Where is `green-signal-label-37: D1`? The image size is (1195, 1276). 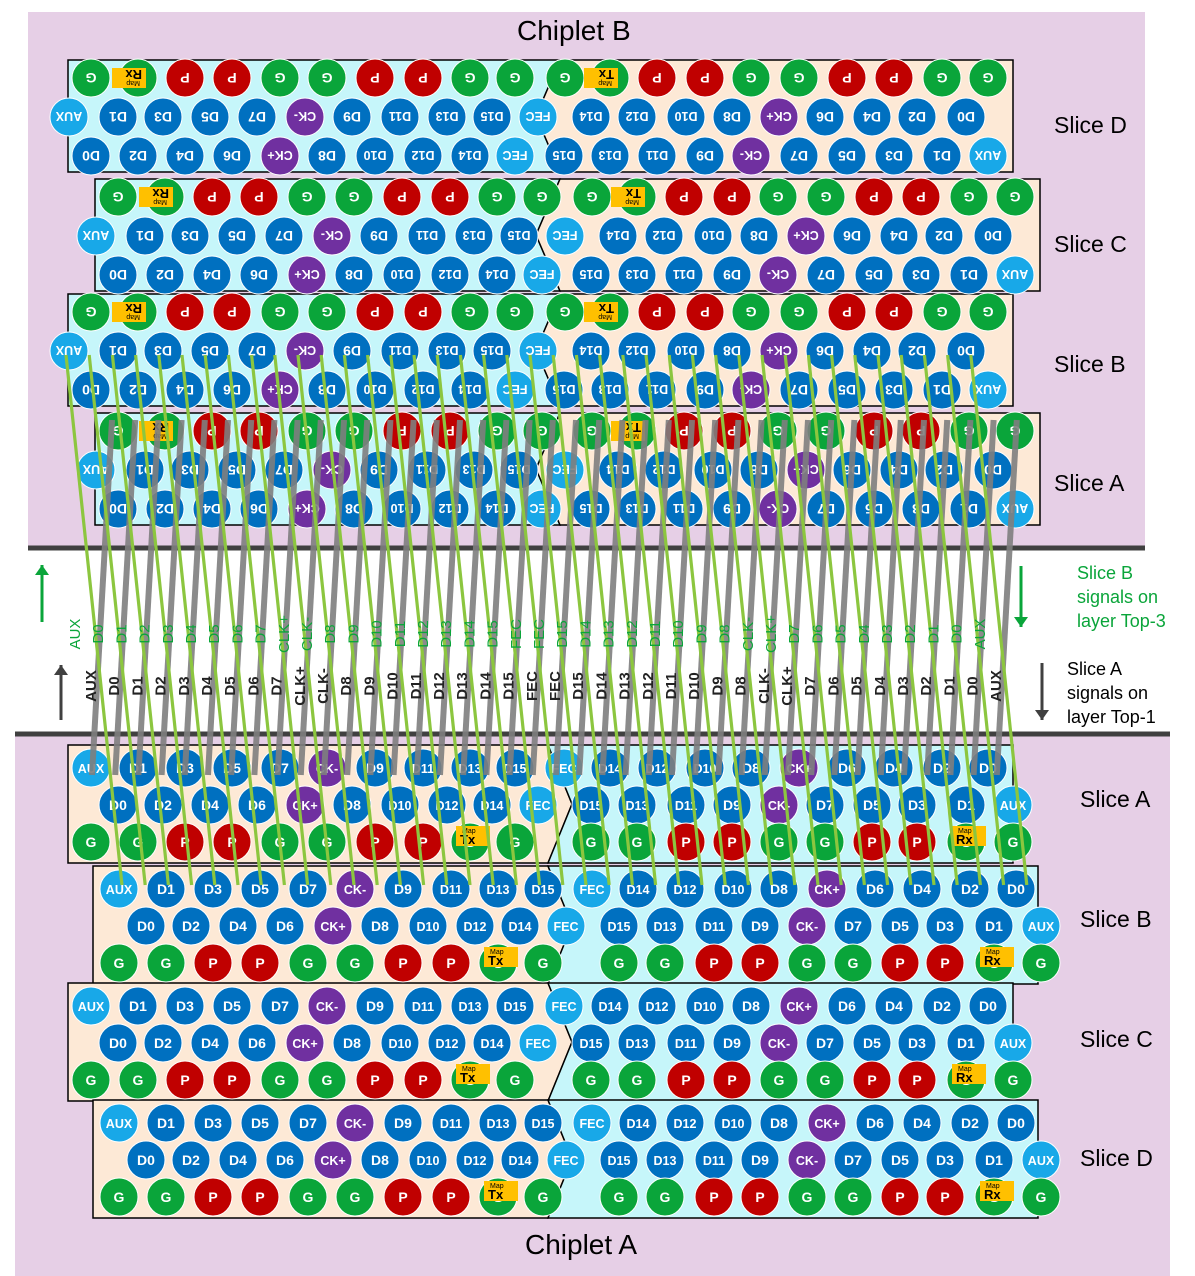 green-signal-label-37: D1 is located at coordinates (933, 633).